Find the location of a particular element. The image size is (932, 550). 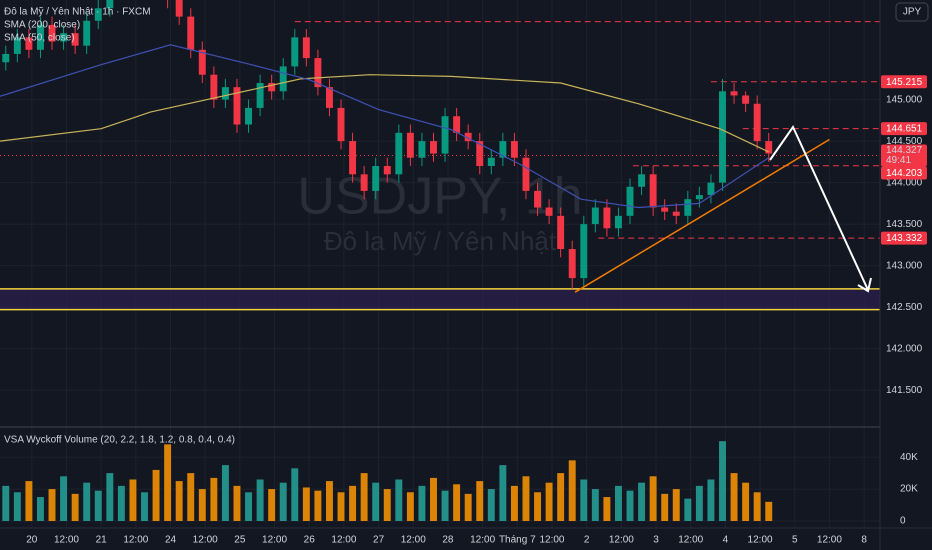

x-tick-label: 8 is located at coordinates (864, 540).